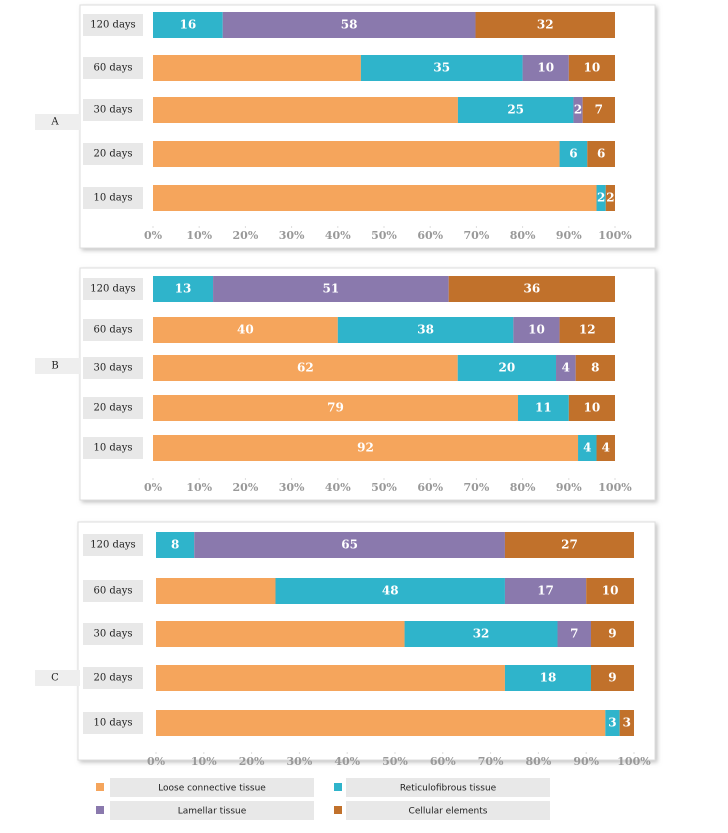  I want to click on data-label: 40, so click(245, 330).